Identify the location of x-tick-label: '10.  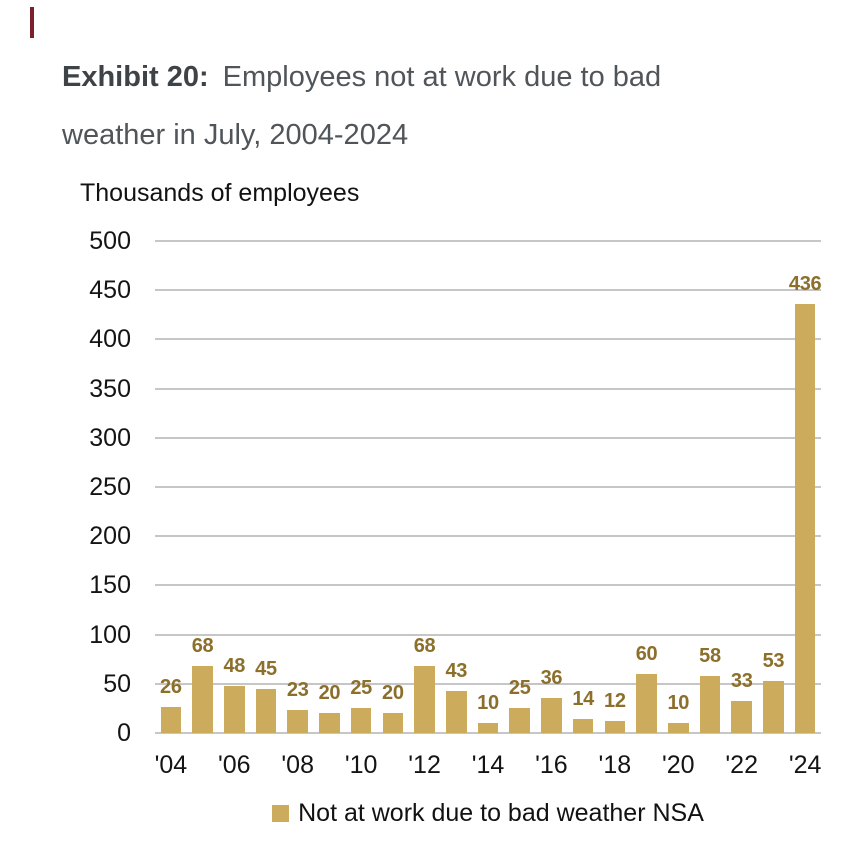
(361, 765).